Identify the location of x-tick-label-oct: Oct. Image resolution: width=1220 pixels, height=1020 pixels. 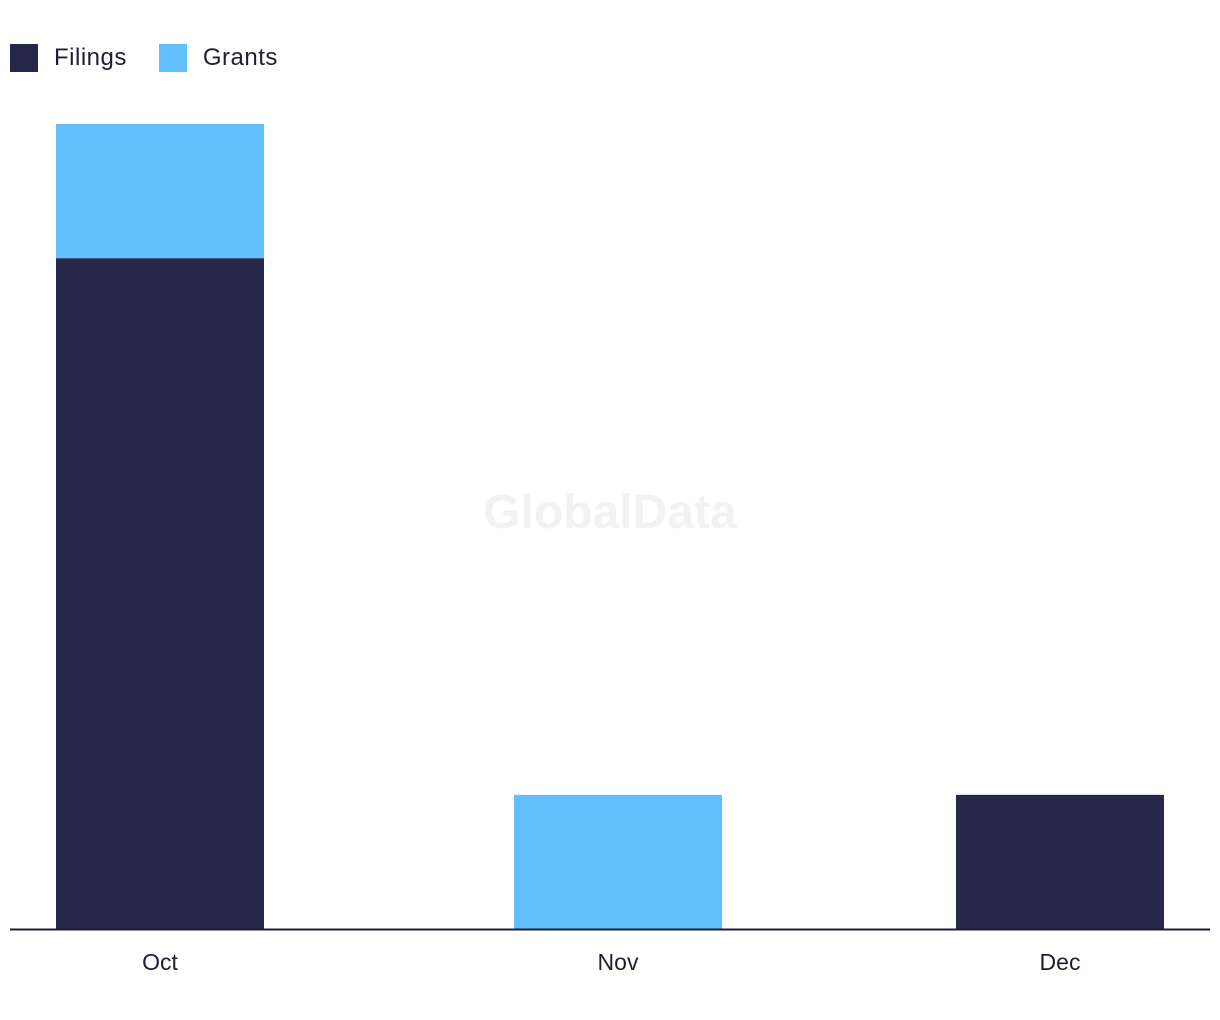
(160, 962).